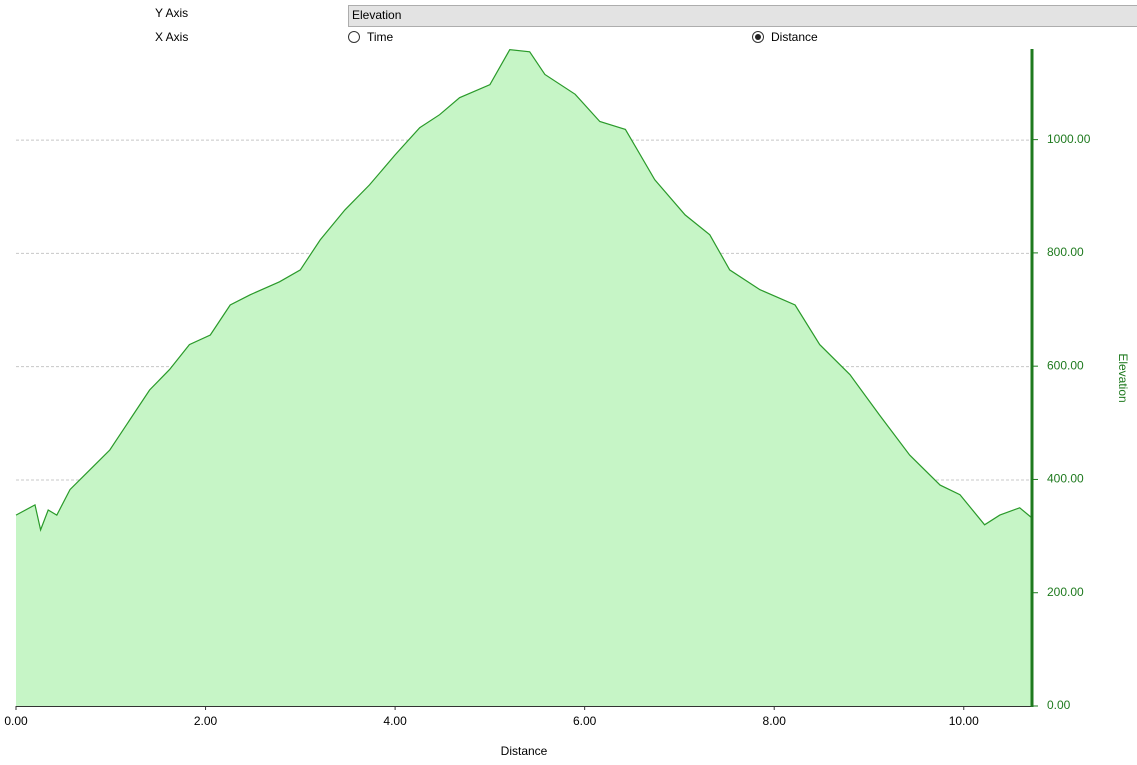  I want to click on dropdown-value: Elevation, so click(376, 15).